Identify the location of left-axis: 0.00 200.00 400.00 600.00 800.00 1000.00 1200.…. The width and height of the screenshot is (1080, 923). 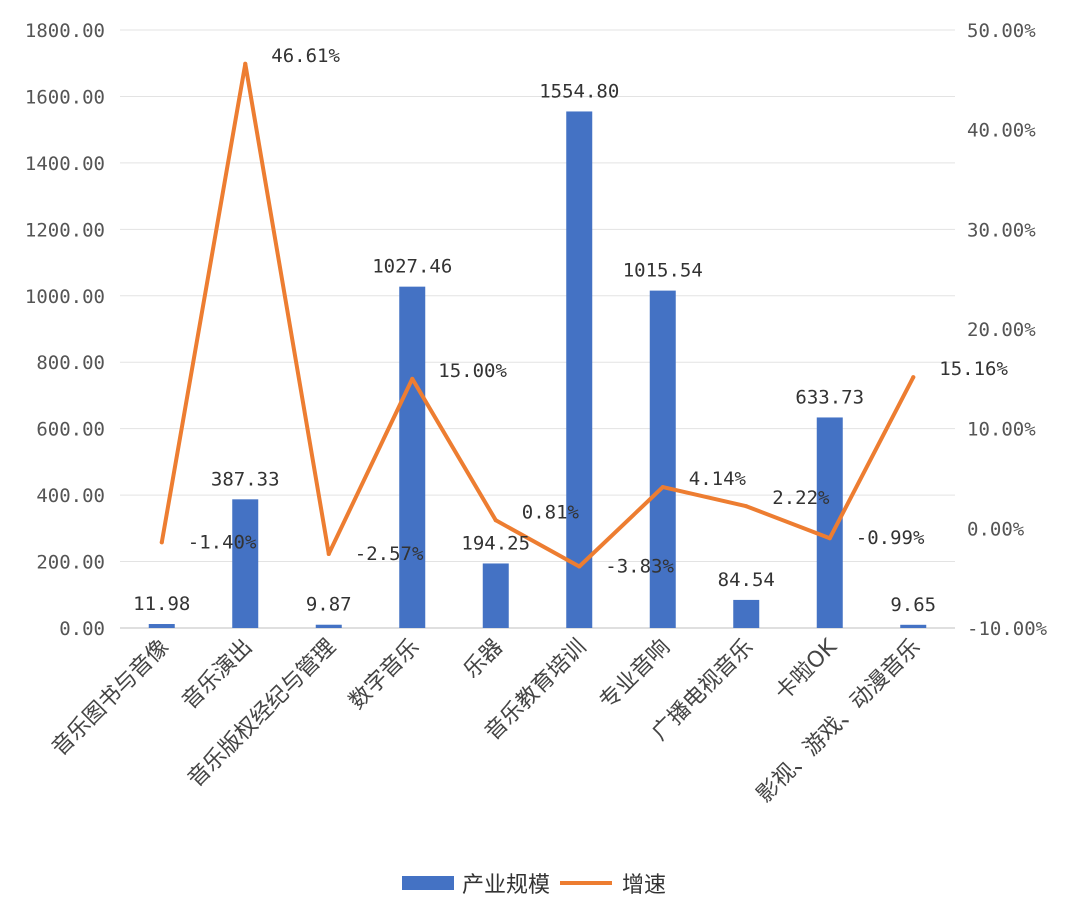
(65, 330).